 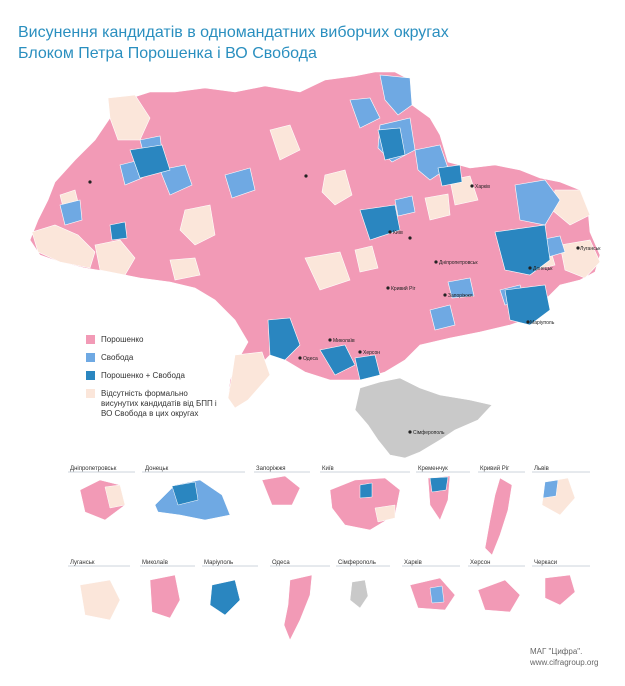 I want to click on inset-label-simferopol: Сімферополь, so click(x=357, y=563).